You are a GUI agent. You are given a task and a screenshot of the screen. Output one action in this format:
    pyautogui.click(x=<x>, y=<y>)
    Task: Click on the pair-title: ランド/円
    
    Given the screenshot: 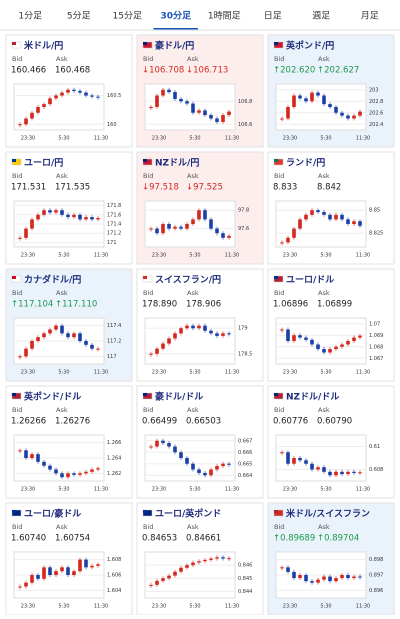 What is the action you would take?
    pyautogui.click(x=305, y=163)
    